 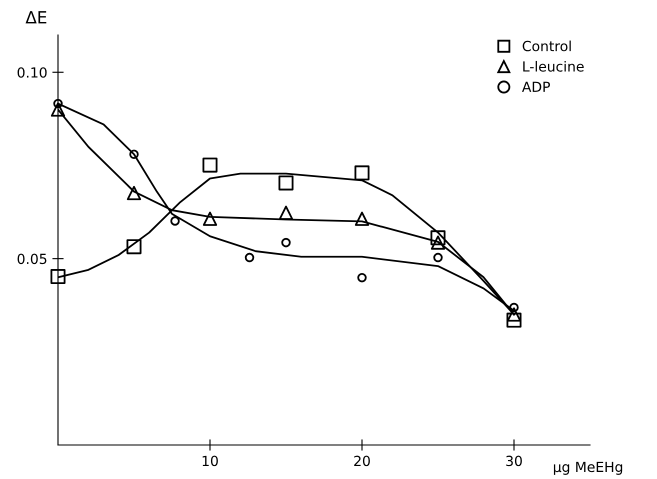 I want to click on y-tick-label: 0.05, so click(x=32, y=259).